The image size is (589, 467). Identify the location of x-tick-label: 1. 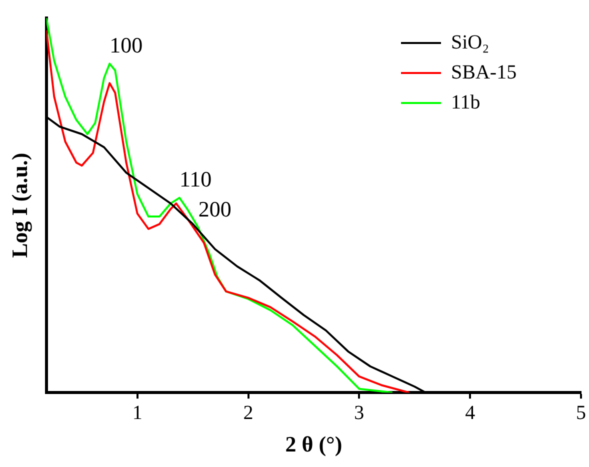
(137, 413).